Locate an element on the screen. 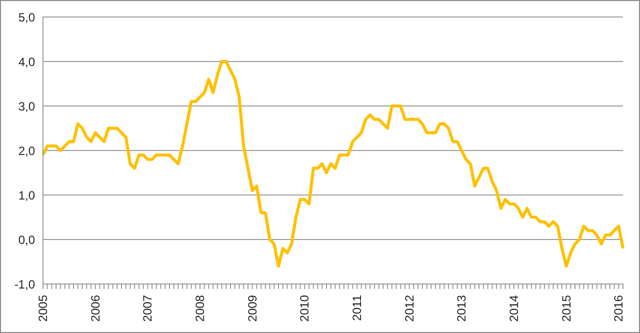  x-tick-label: 2006 is located at coordinates (95, 308).